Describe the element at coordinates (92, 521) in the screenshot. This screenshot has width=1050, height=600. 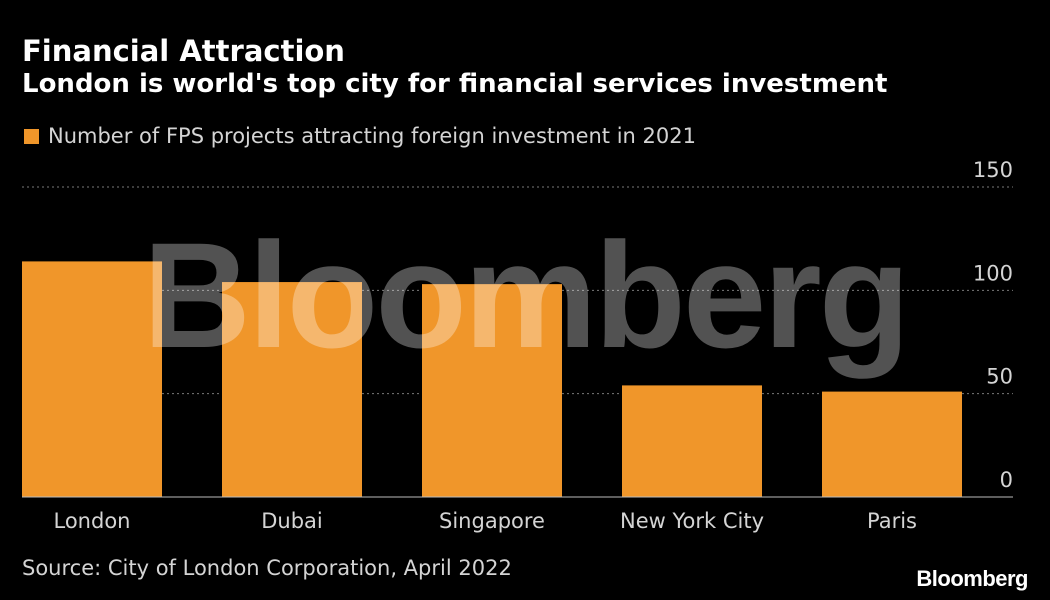
I see `x-tick-label: London` at that location.